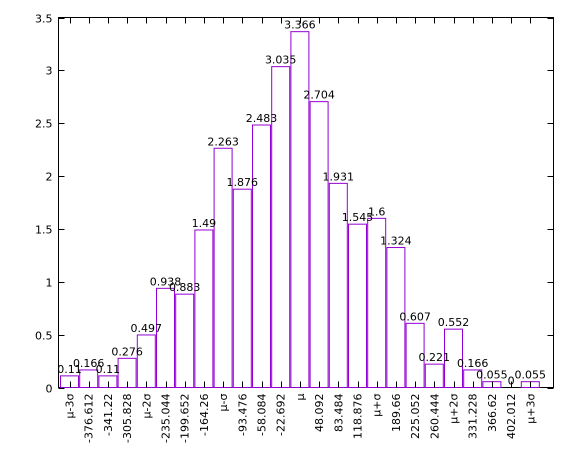 The height and width of the screenshot is (465, 577). Describe the element at coordinates (396, 413) in the screenshot. I see `x-tick-label: 189.66` at that location.